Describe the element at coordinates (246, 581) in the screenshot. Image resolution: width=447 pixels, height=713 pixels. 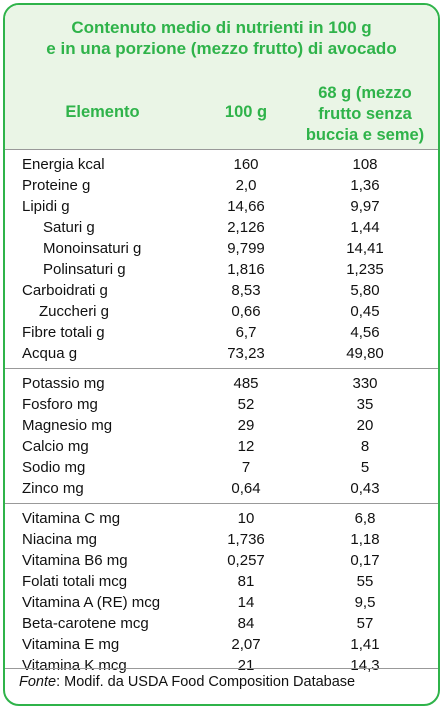
I see `value-100g: 81` at that location.